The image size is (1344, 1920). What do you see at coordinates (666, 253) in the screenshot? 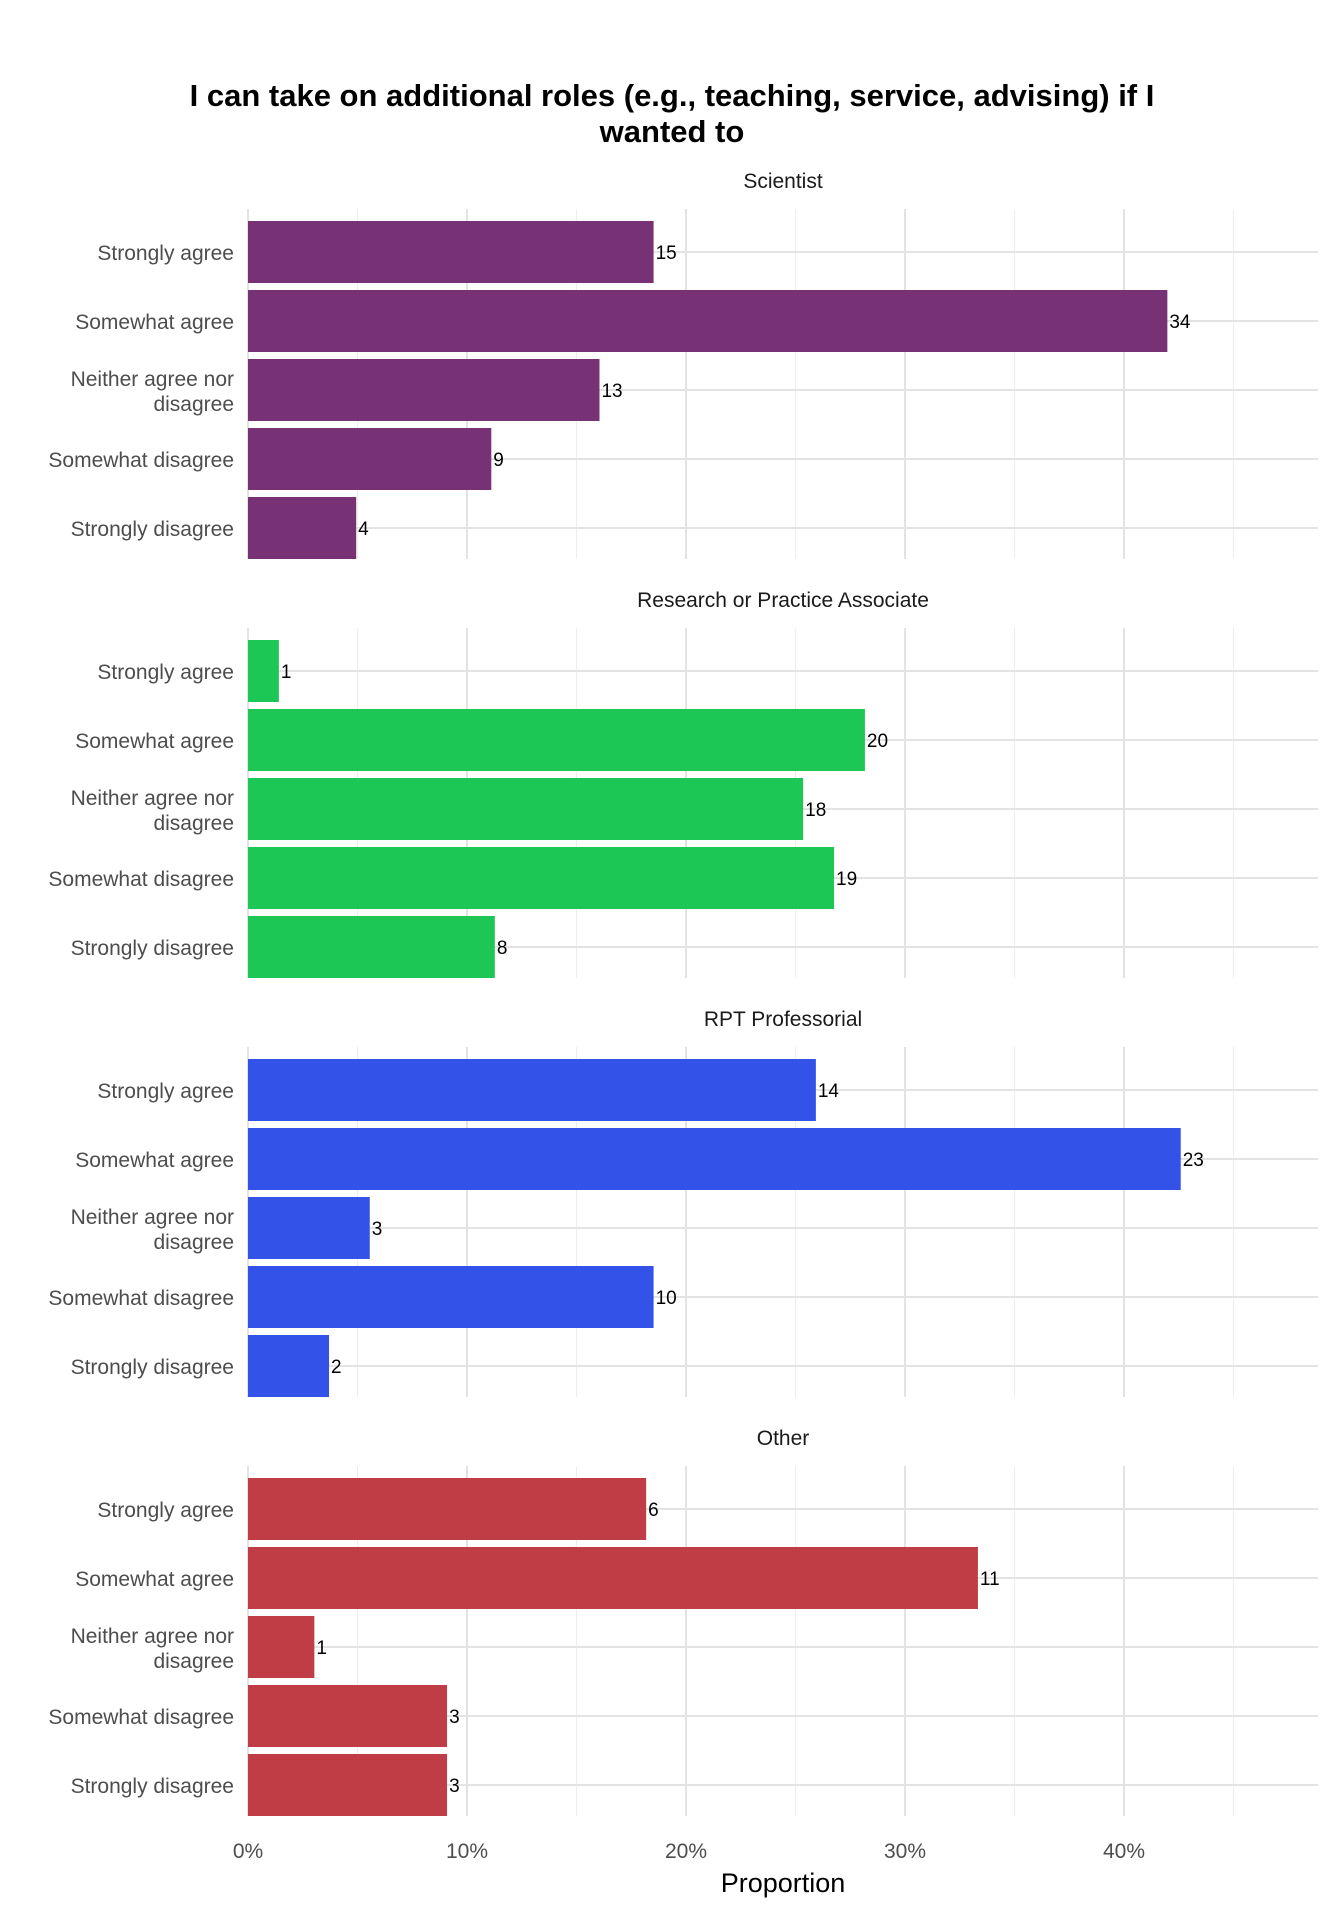
I see `bar-value-label: 15` at bounding box center [666, 253].